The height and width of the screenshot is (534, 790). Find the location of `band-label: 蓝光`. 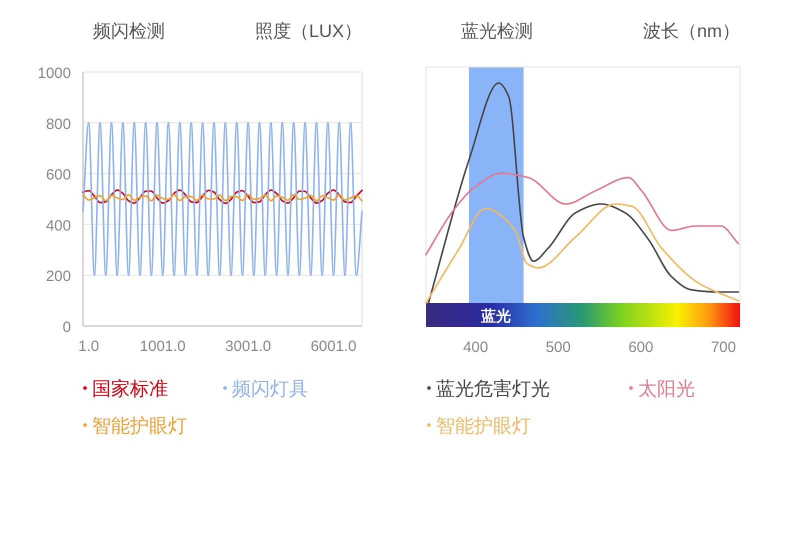

band-label: 蓝光 is located at coordinates (496, 316).